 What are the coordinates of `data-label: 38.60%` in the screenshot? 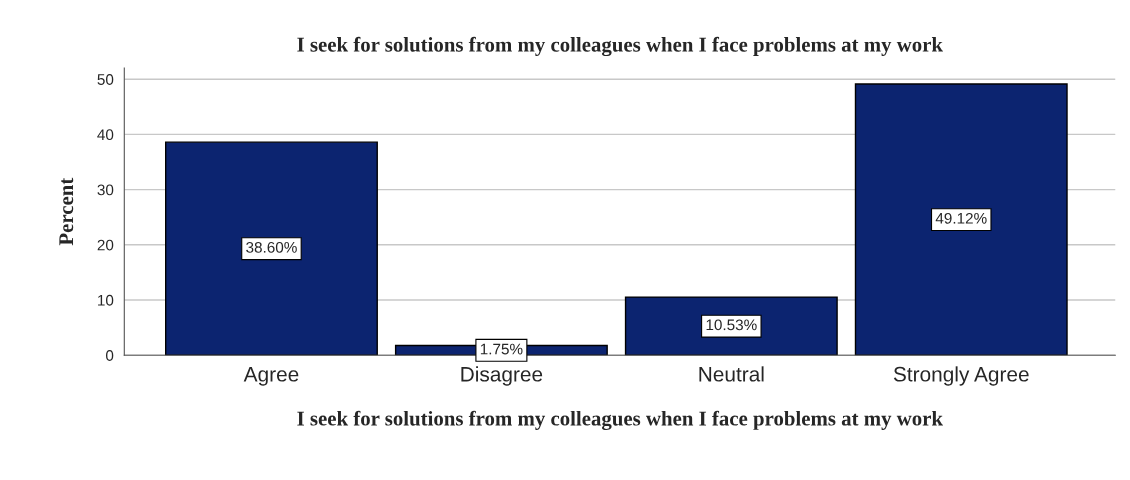 It's located at (271, 247).